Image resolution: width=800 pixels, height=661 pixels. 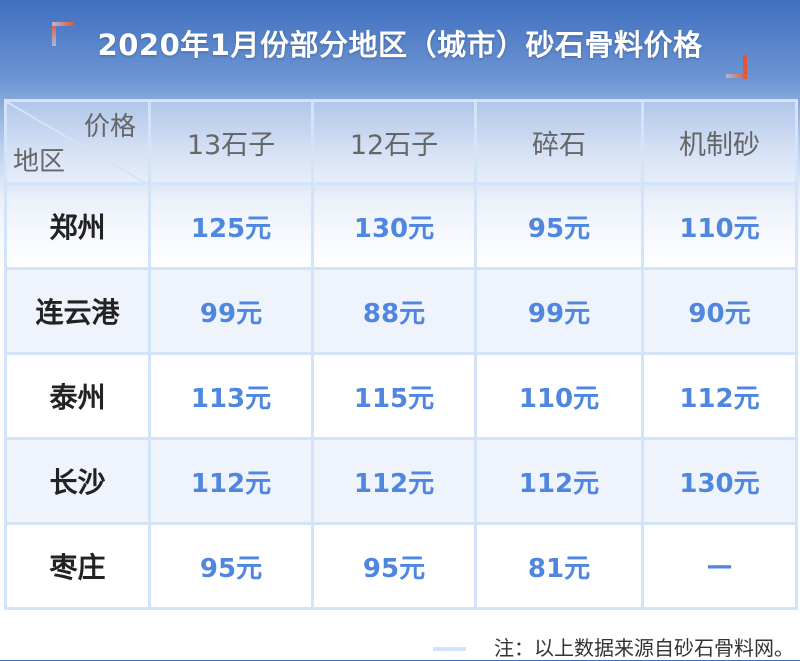 I want to click on note-divider, so click(x=449, y=649).